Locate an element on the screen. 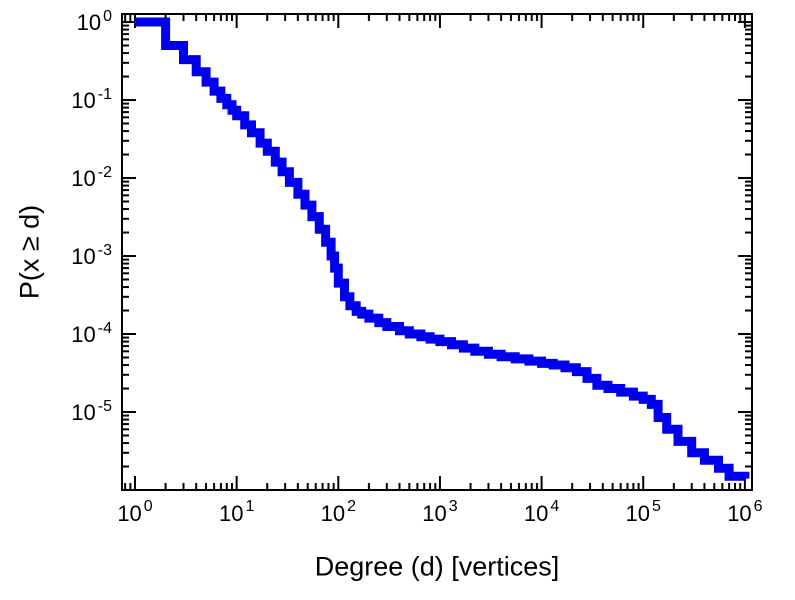  x-tick-label: 10 6 is located at coordinates (744, 512).